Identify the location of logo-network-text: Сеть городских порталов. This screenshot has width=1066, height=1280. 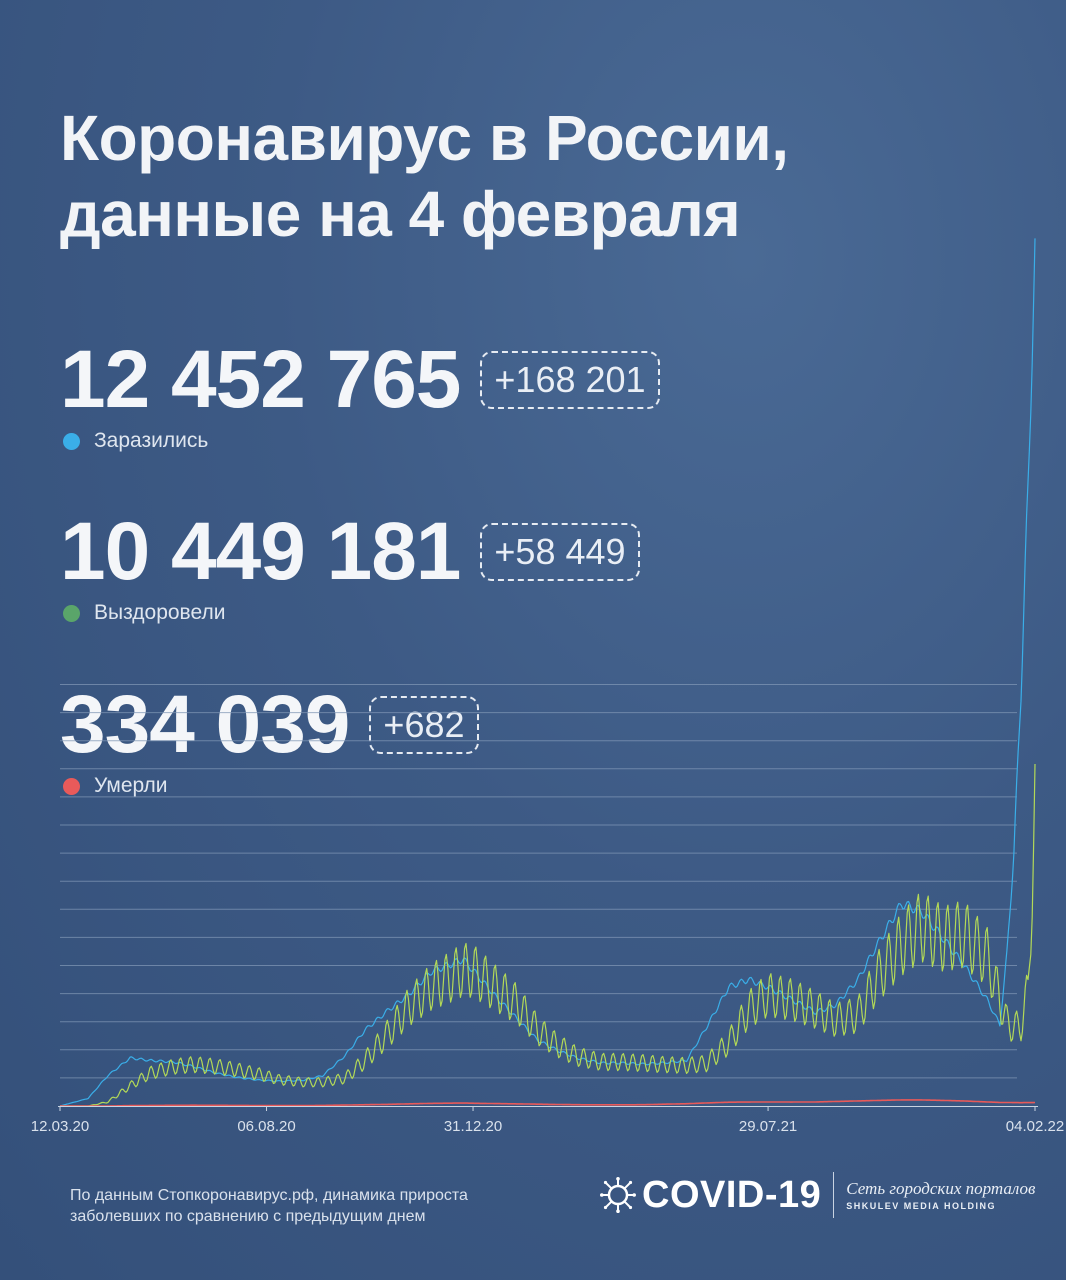
(941, 1188).